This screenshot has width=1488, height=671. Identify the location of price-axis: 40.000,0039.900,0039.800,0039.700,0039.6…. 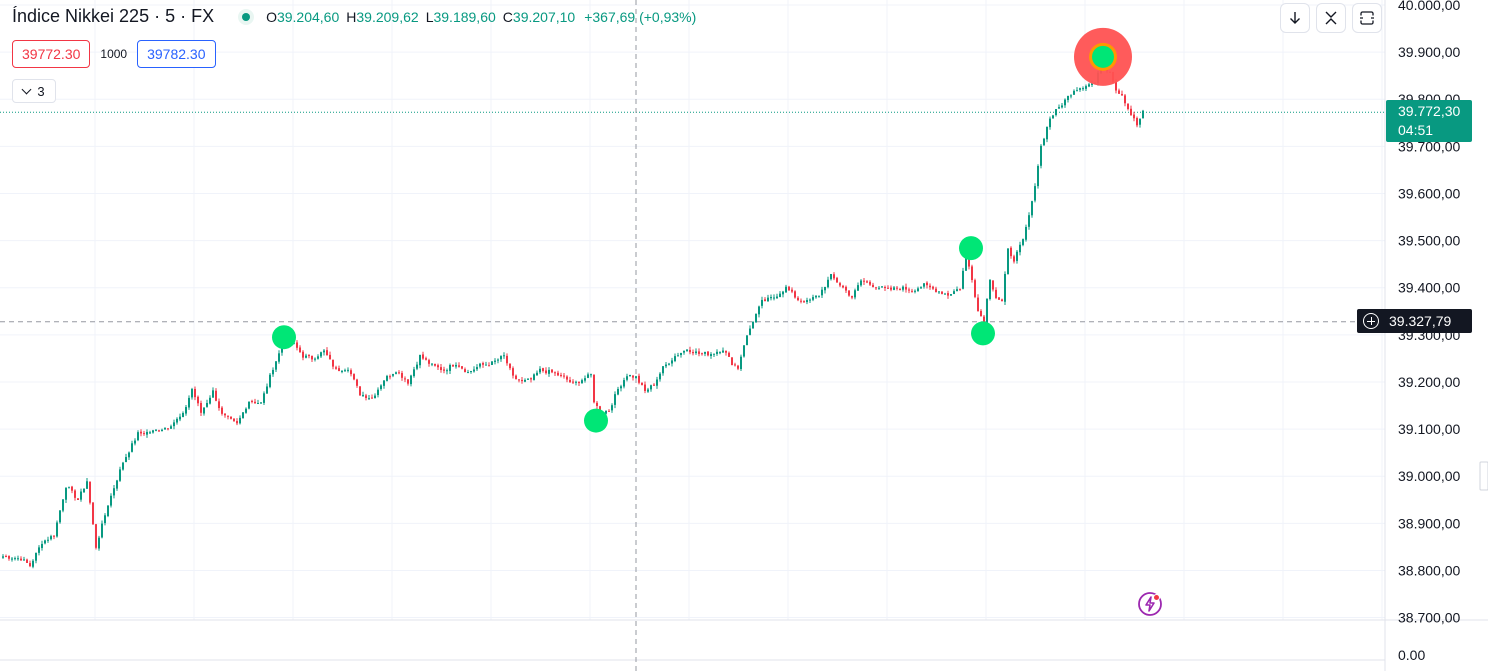
(1443, 313).